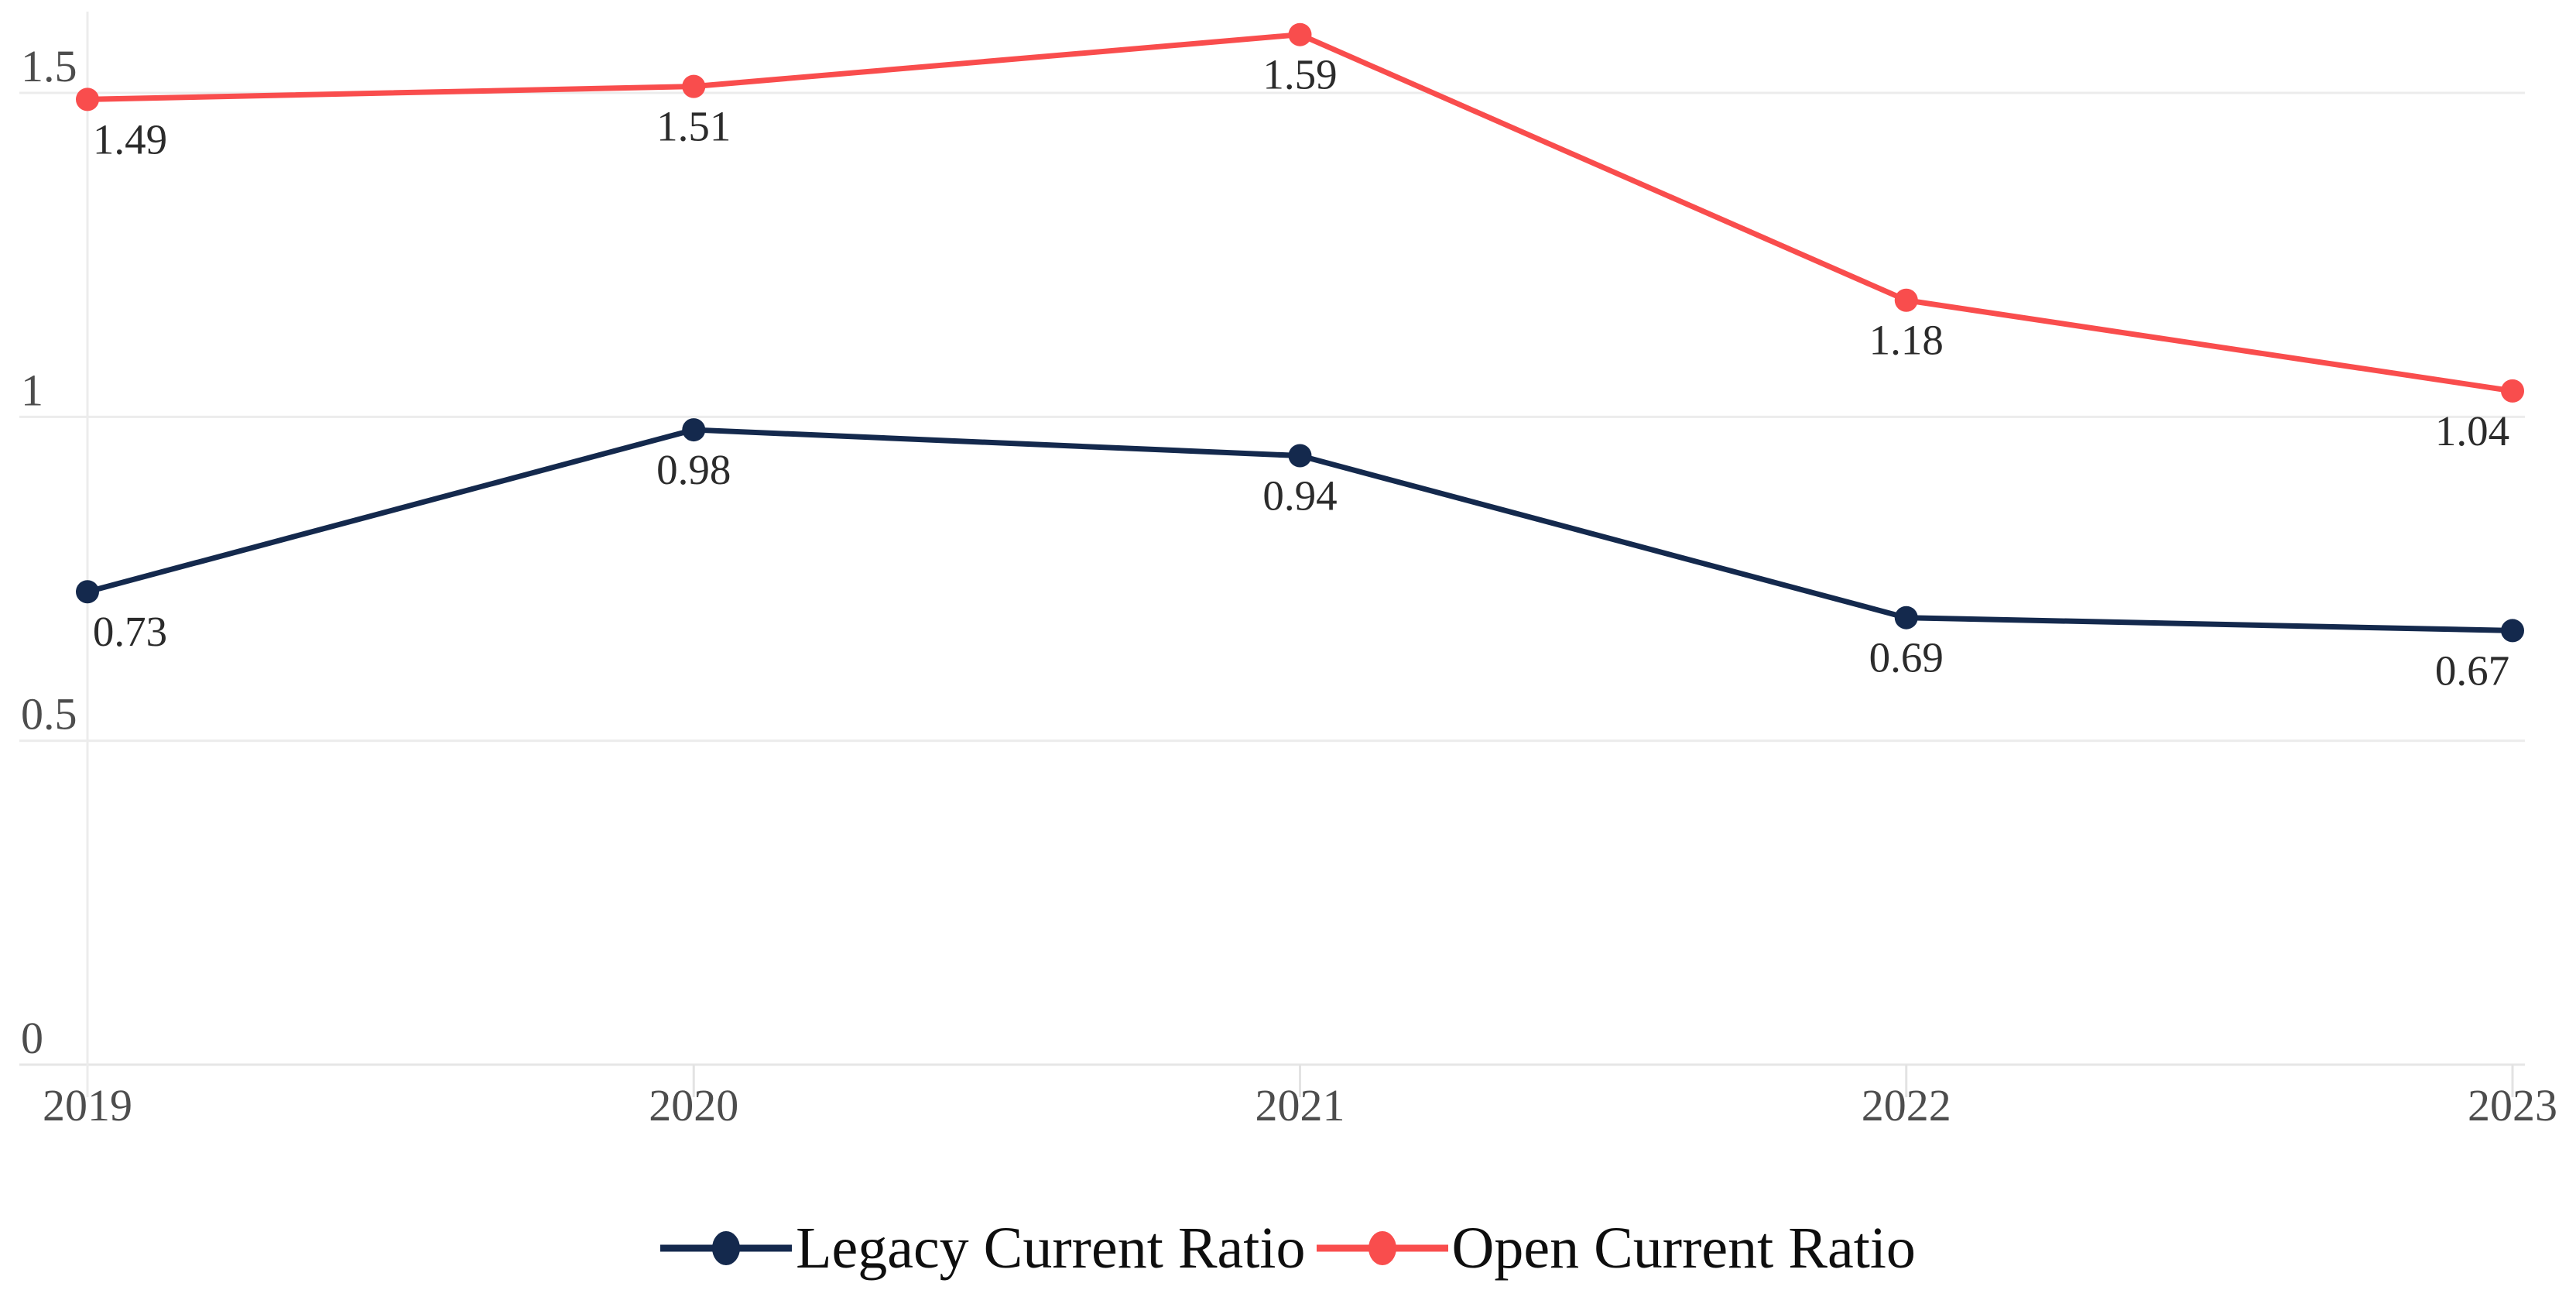 The height and width of the screenshot is (1314, 2576). I want to click on y-axis-label-0: 0, so click(32, 1038).